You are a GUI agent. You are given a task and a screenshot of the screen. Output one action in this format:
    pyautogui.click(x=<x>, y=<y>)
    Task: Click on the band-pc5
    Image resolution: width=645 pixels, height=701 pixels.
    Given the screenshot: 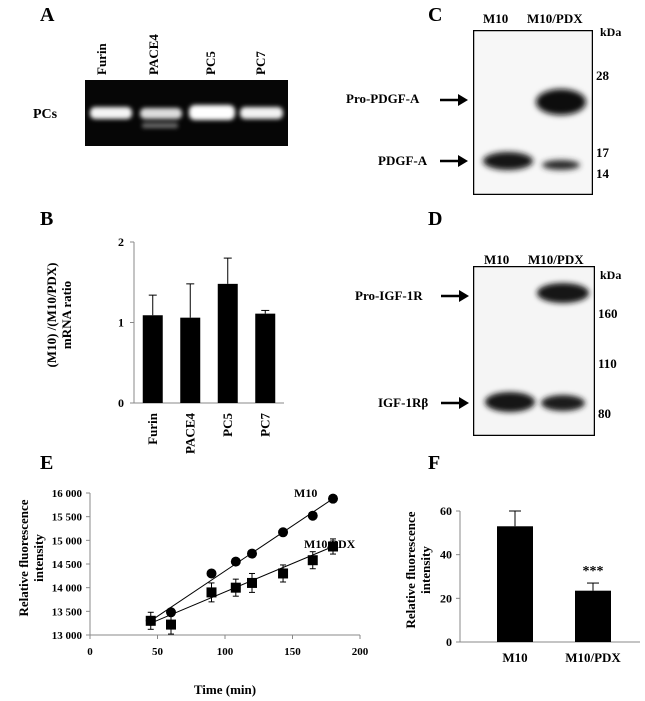 What is the action you would take?
    pyautogui.click(x=212, y=112)
    